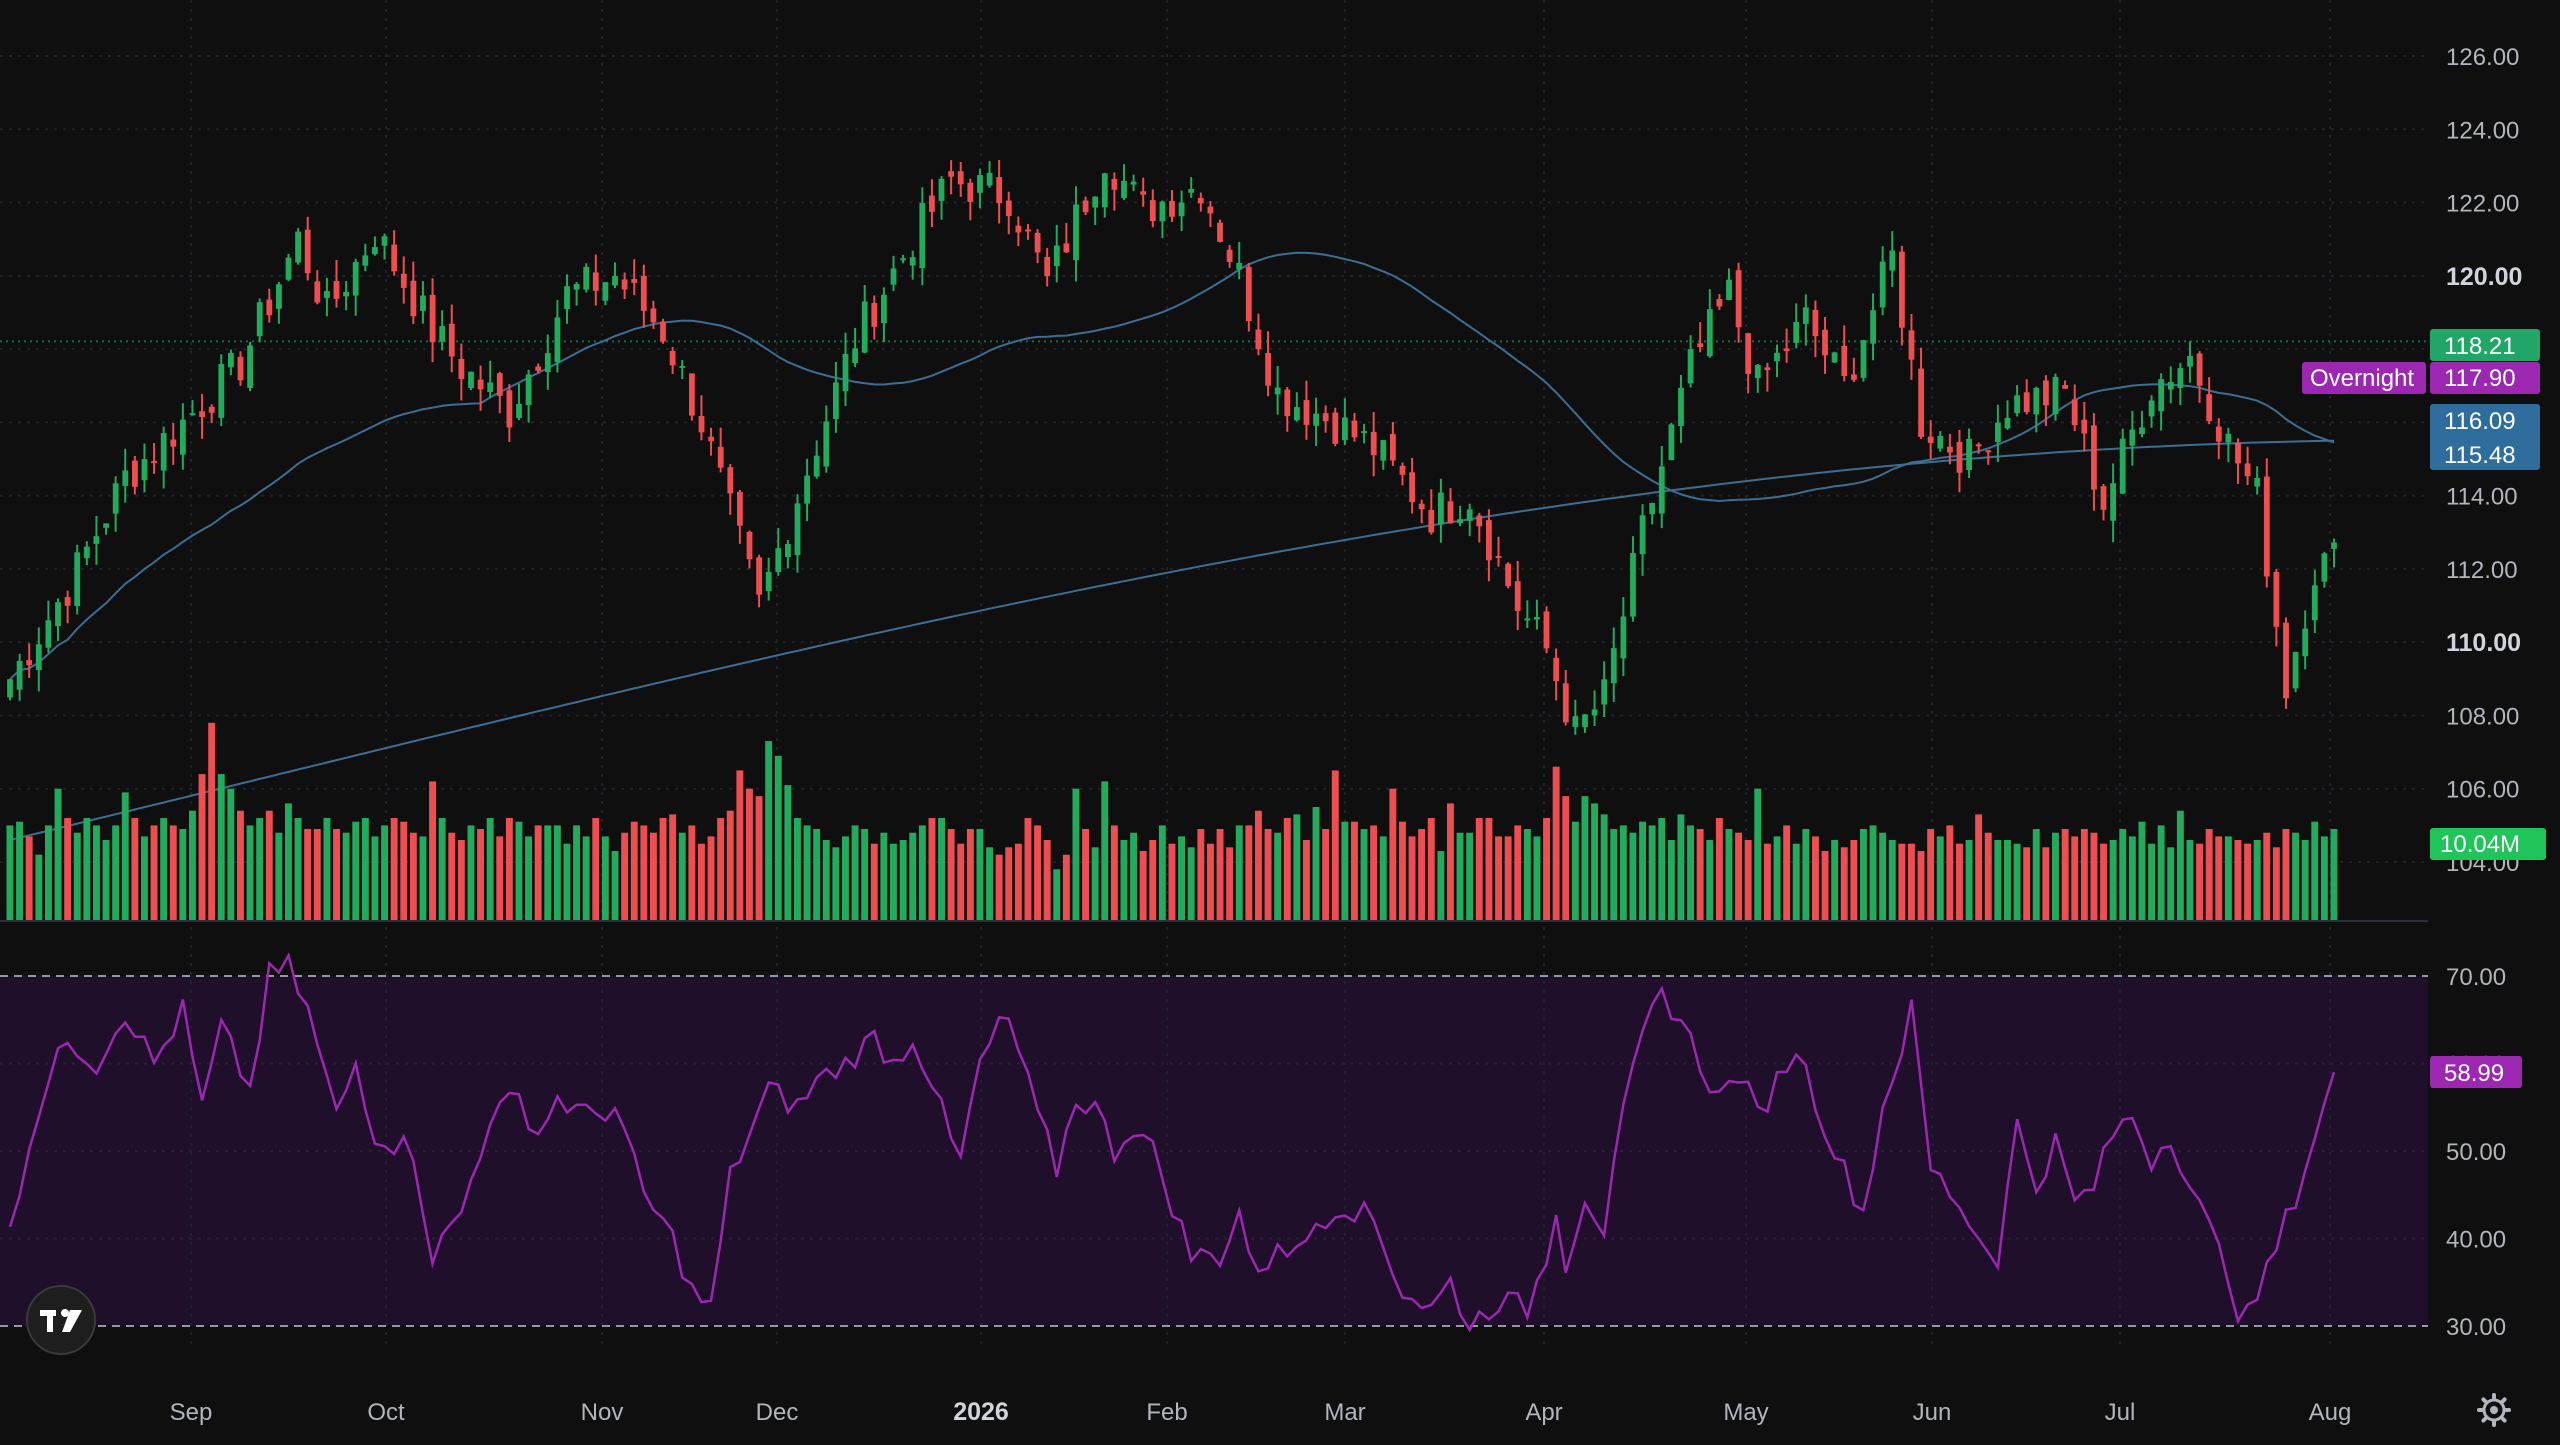 The image size is (2560, 1445). Describe the element at coordinates (2480, 378) in the screenshot. I see `svg-text: 117.90` at that location.